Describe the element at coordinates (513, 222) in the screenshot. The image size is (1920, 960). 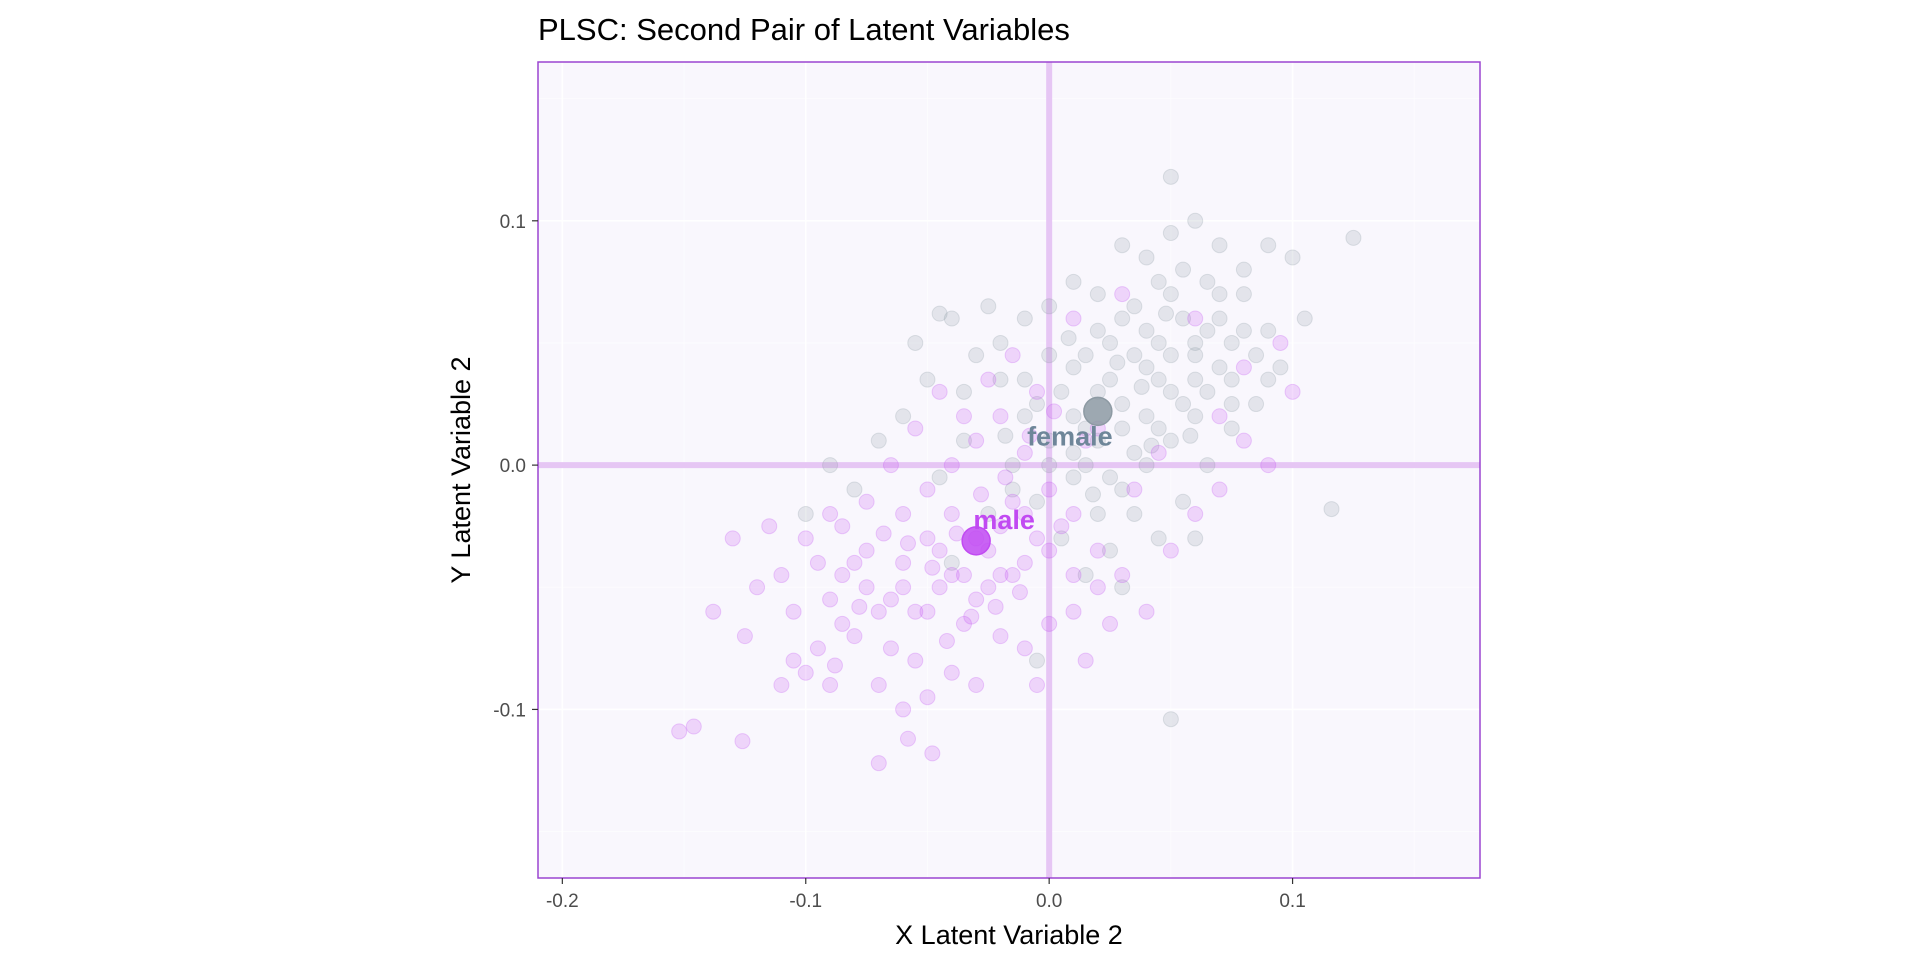
I see `y-tick-label: 0.1` at that location.